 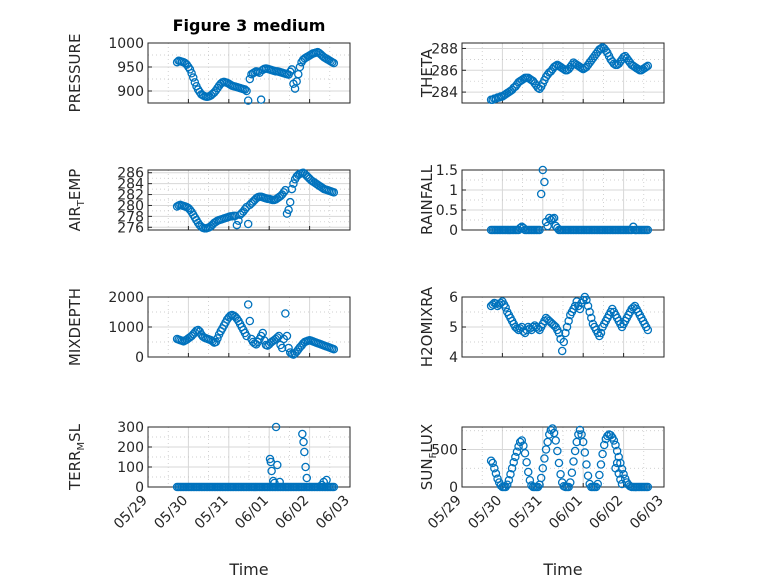 I want to click on y-tick-label: 5, so click(x=453, y=328).